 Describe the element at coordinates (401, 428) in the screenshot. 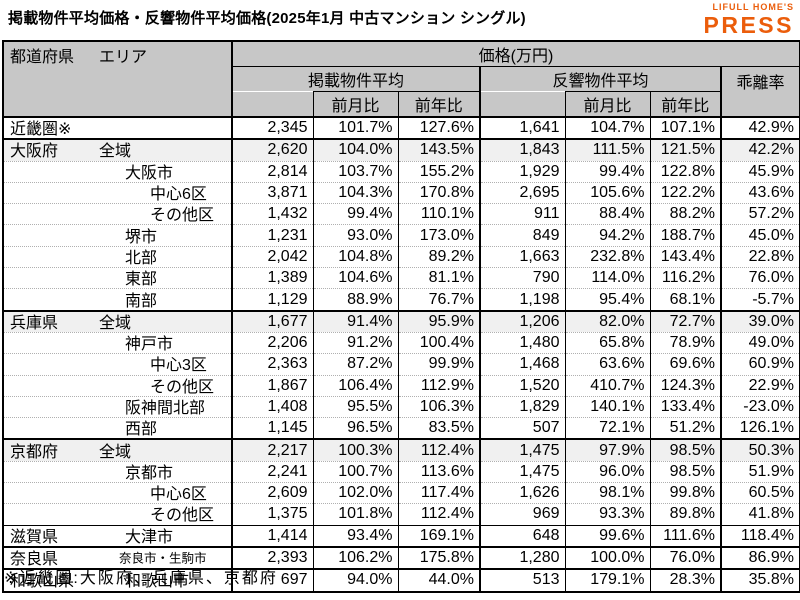

I see `table-row: 西部 1,145 96.5% 83.5% 507 72.1% 51.2% 126.1%` at that location.